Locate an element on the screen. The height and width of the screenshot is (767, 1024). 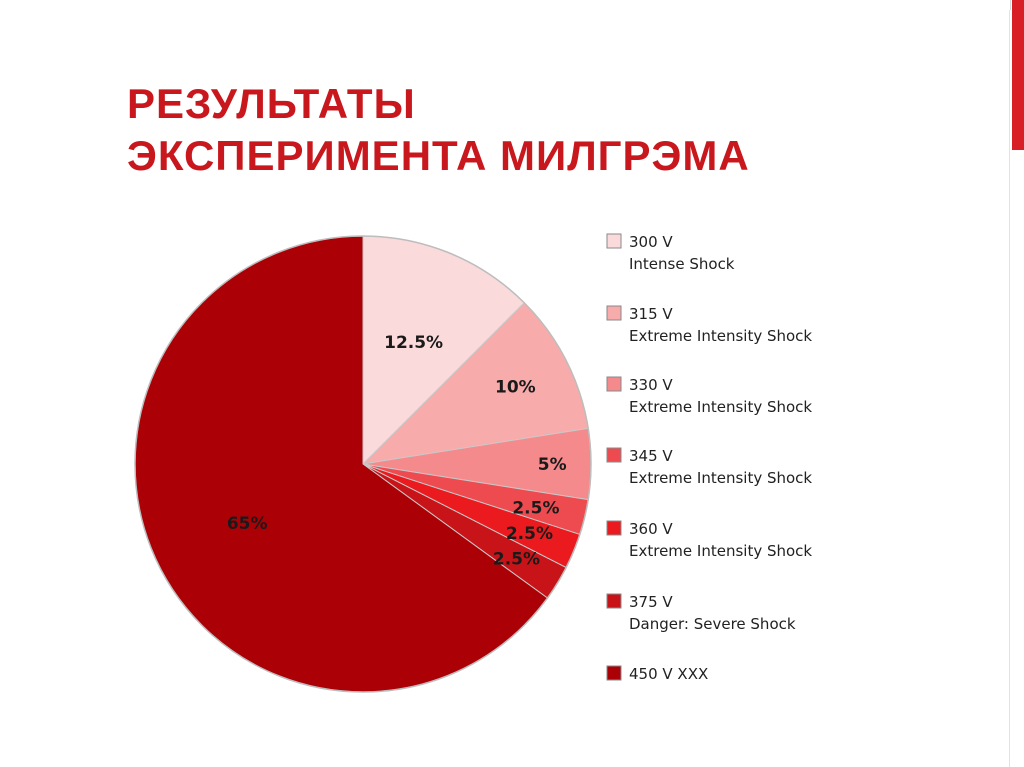
legend-label: 450 V XXX is located at coordinates (668, 674).